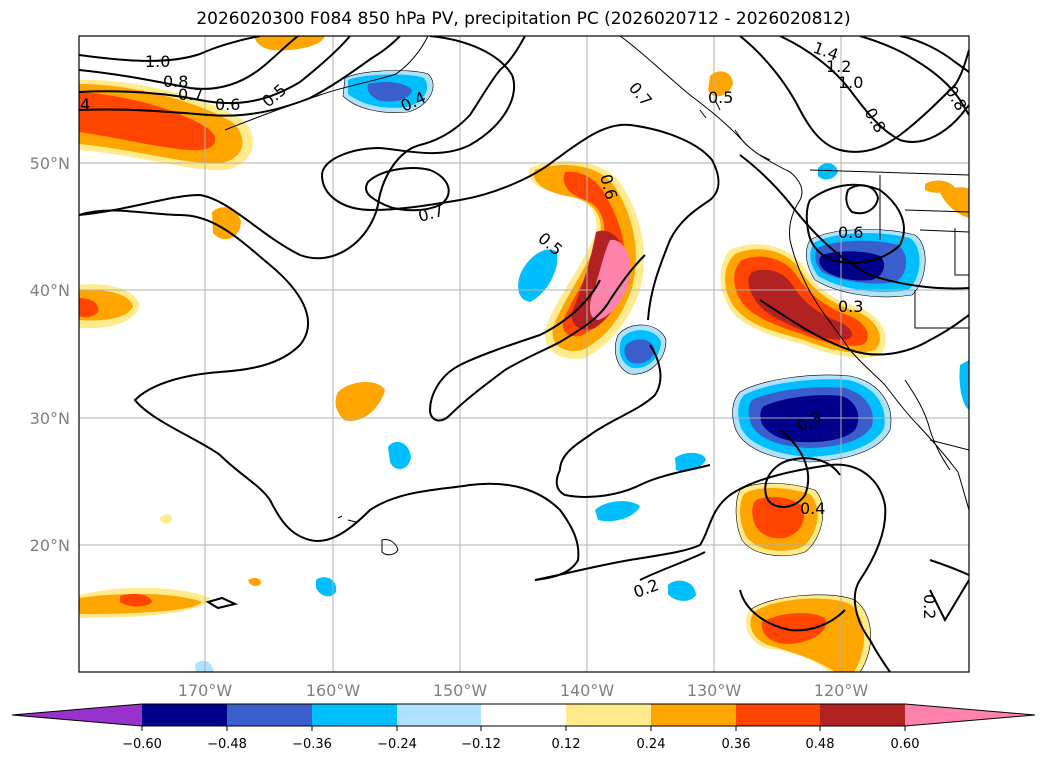 This screenshot has height=765, width=1047. I want to click on lat-label: 30°N, so click(50, 418).